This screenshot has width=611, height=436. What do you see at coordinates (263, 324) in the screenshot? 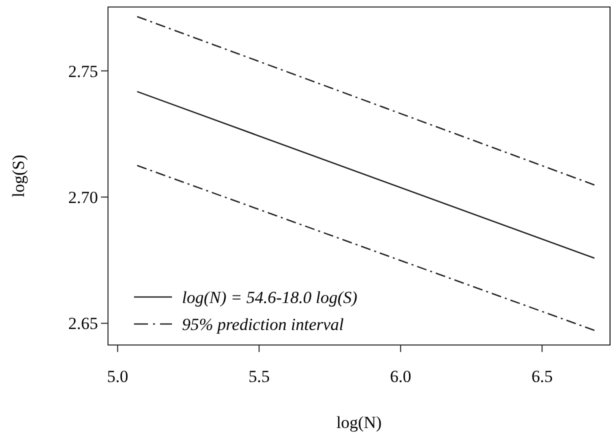
I see `legend-label: 95% prediction interval` at bounding box center [263, 324].